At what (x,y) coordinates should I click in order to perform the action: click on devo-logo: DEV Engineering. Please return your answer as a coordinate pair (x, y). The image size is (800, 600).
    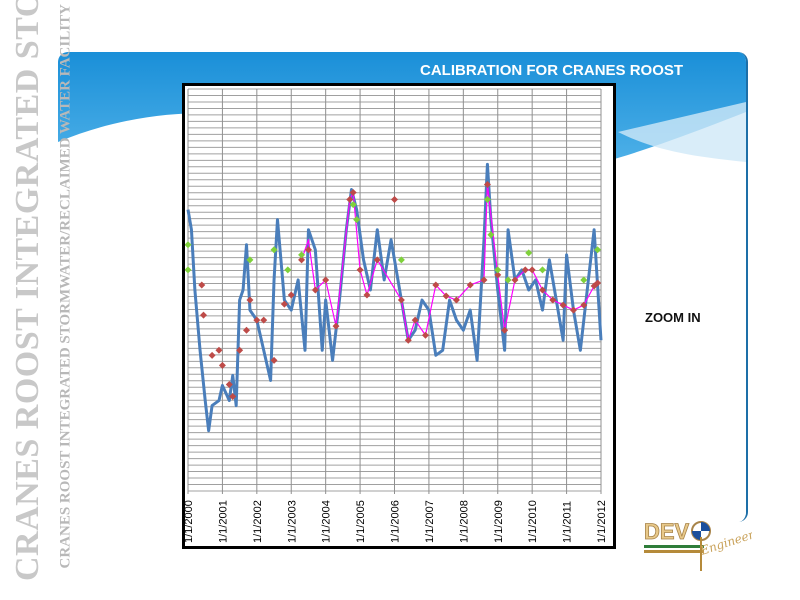
    Looking at the image, I should click on (708, 545).